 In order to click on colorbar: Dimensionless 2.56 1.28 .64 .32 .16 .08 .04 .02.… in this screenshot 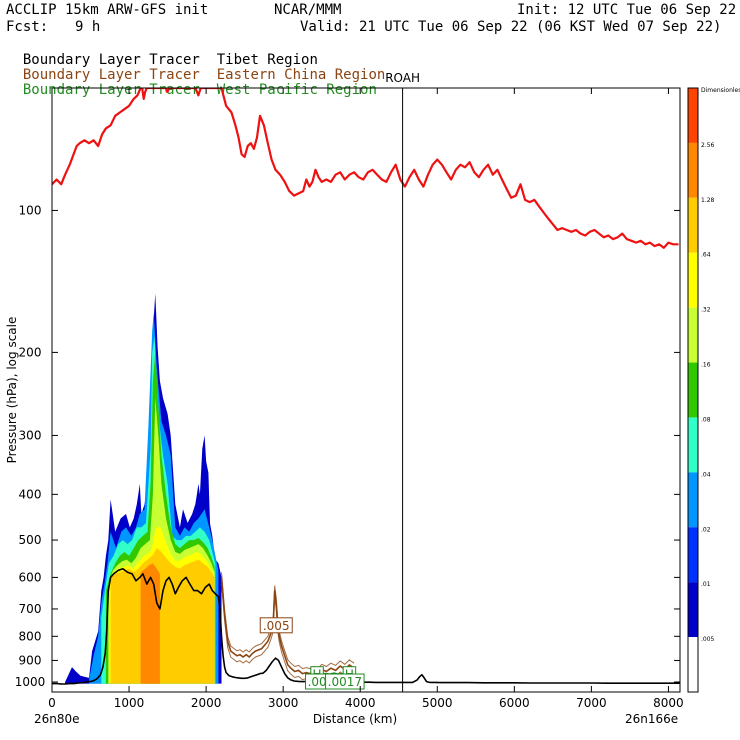, I will do `click(713, 390)`.